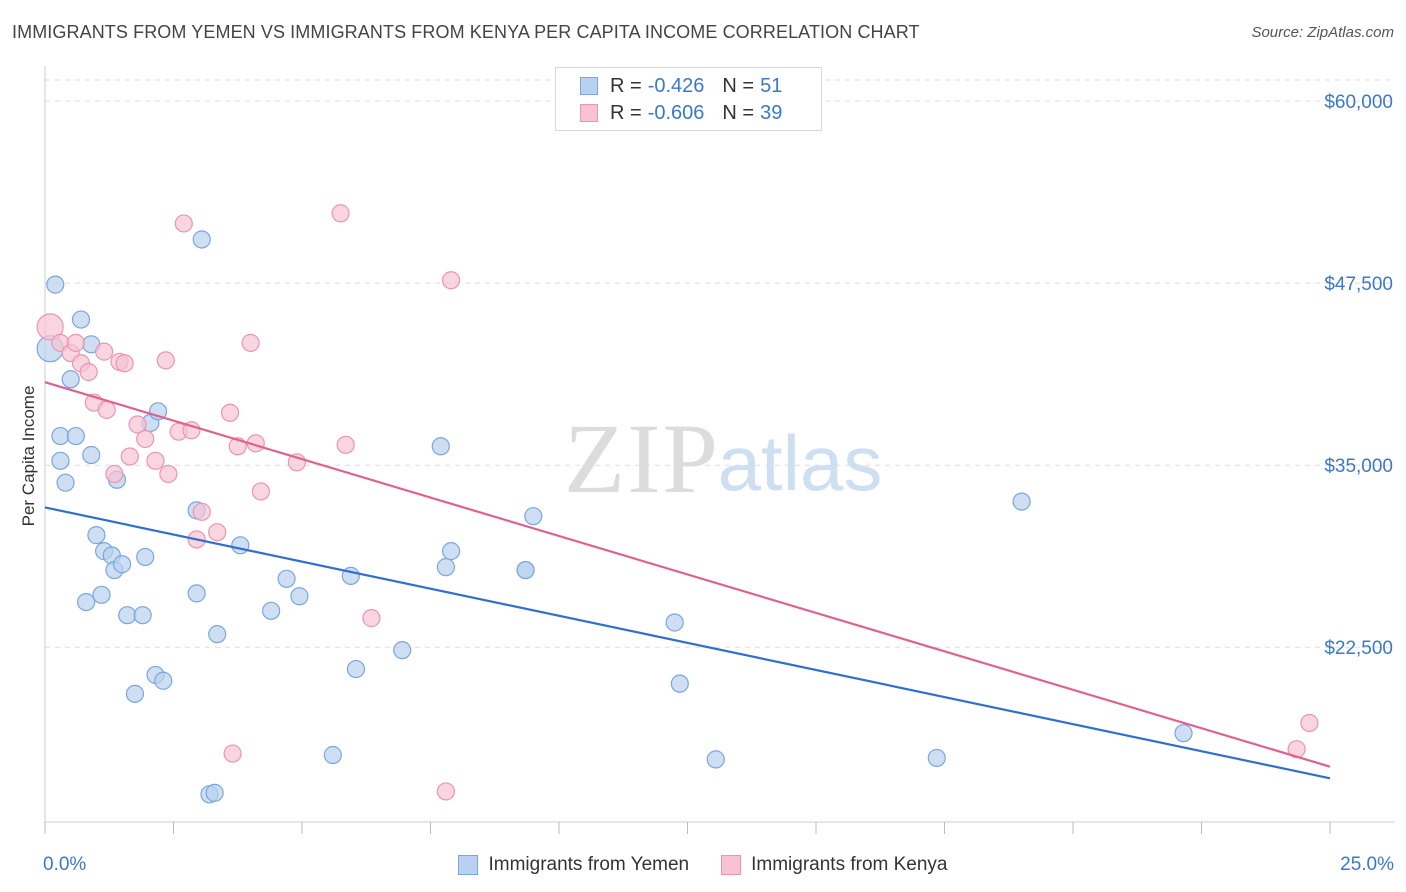 This screenshot has width=1406, height=892. Describe the element at coordinates (1358, 284) in the screenshot. I see `y-tick-label: $47,500` at that location.